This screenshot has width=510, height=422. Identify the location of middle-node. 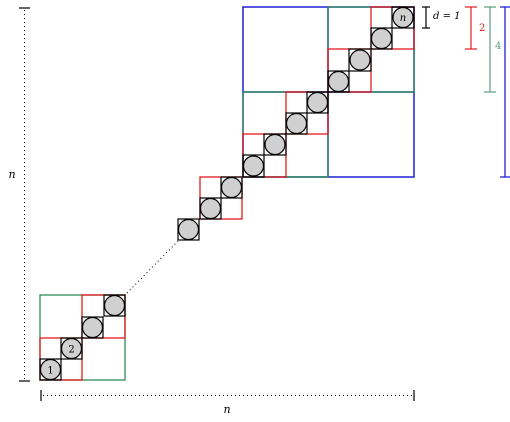
(188, 229).